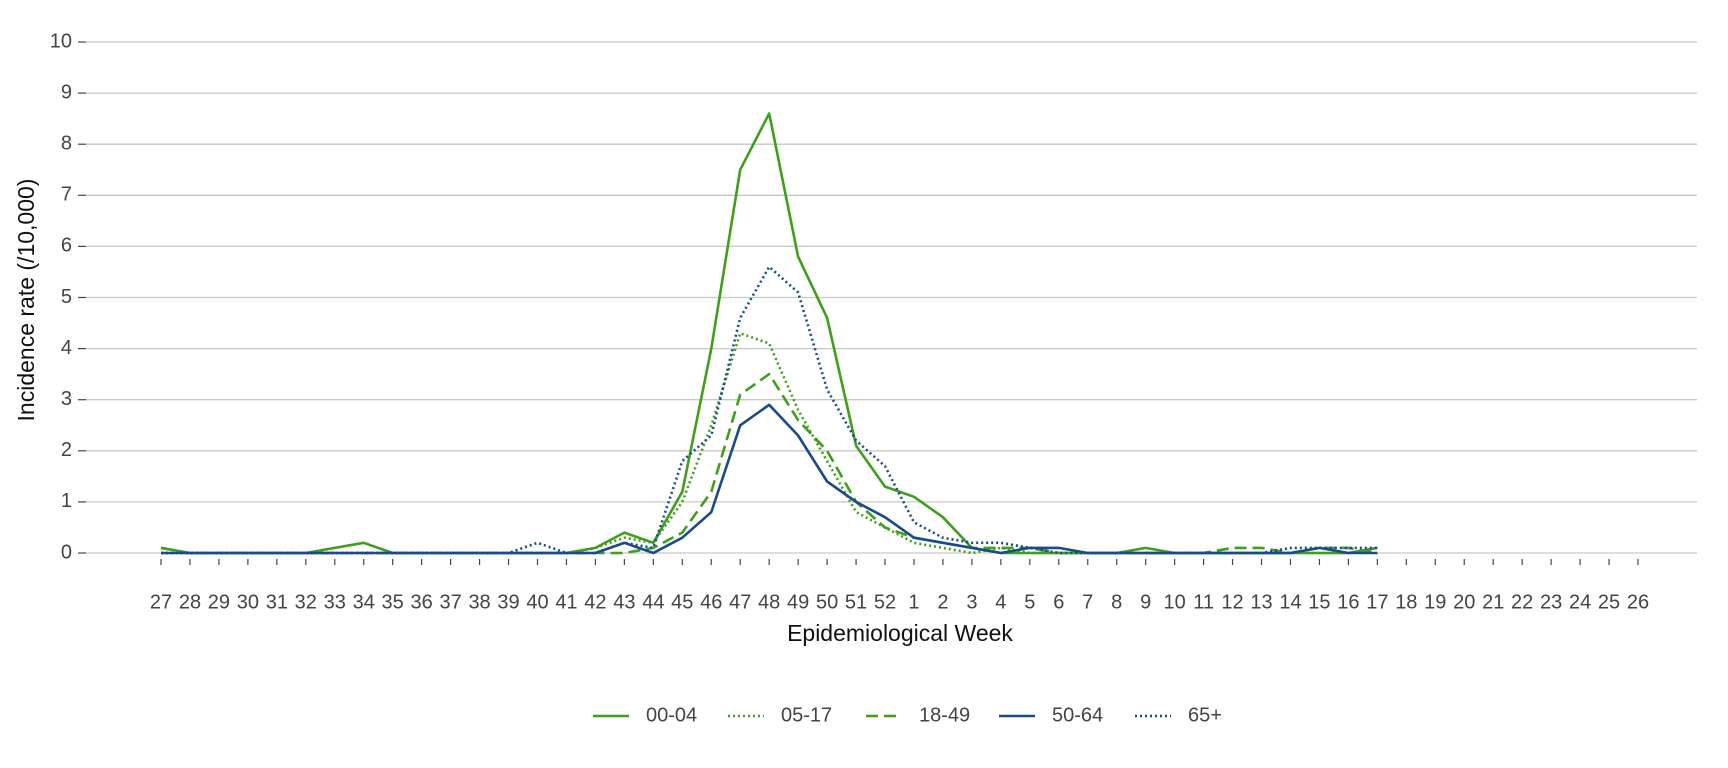 The image size is (1728, 768). Describe the element at coordinates (1205, 715) in the screenshot. I see `legend-label: 65+` at that location.